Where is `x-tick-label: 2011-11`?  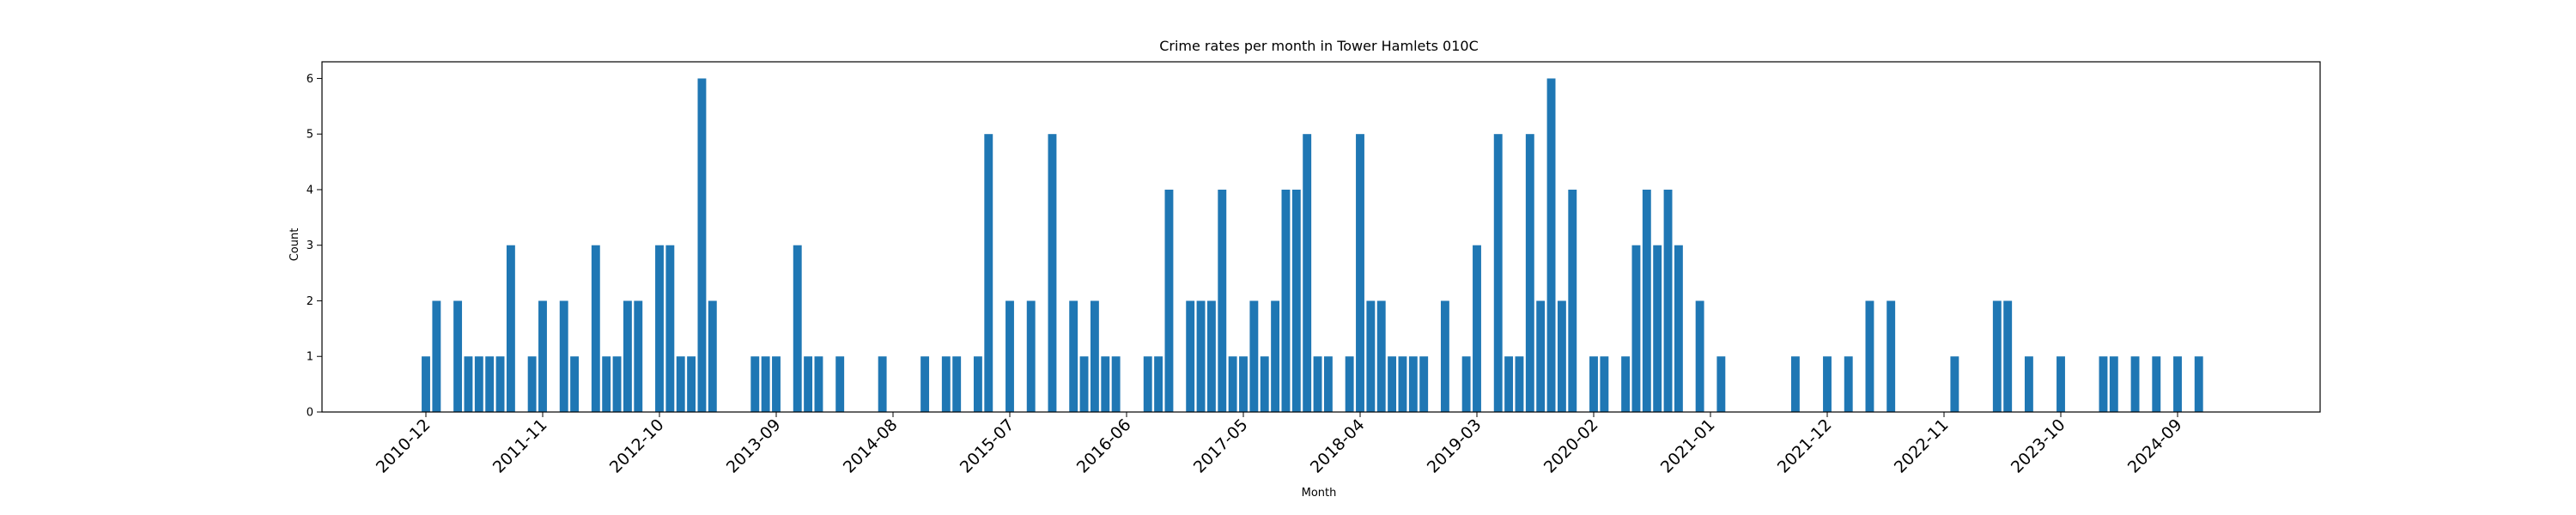
x-tick-label: 2011-11 is located at coordinates (520, 446).